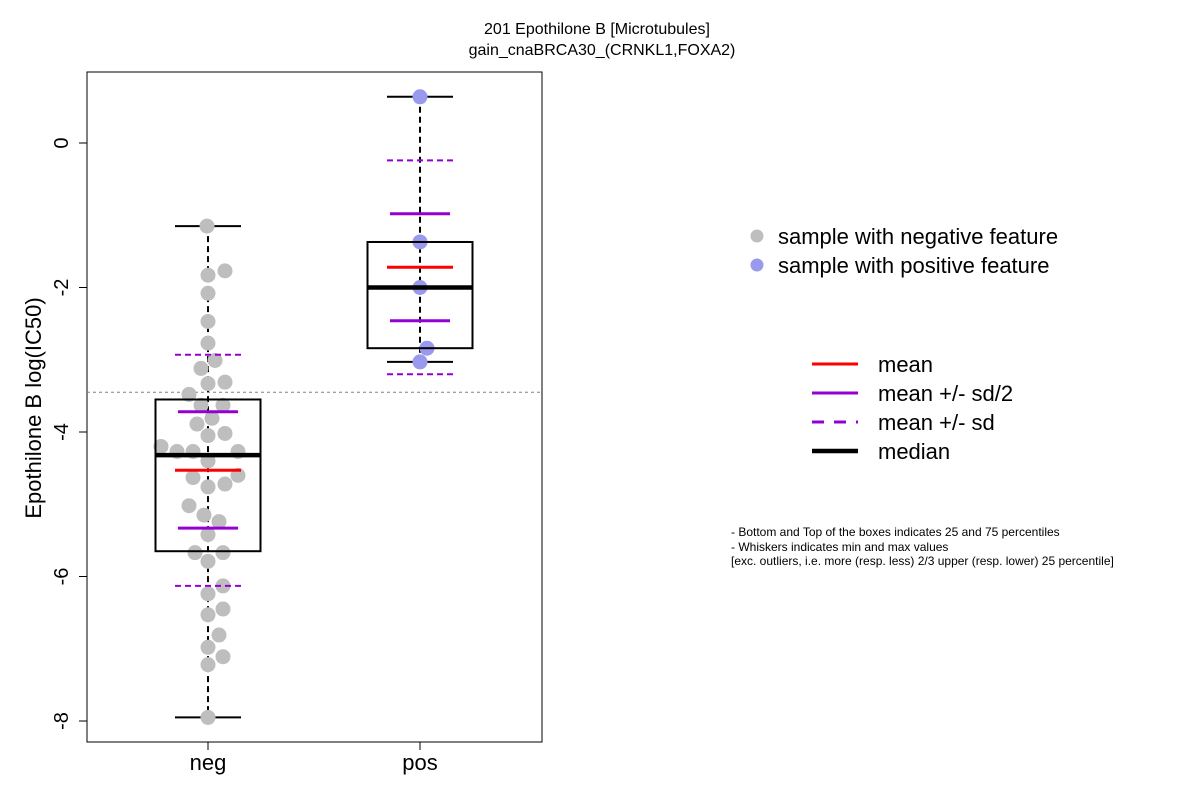 Image resolution: width=1200 pixels, height=800 pixels. Describe the element at coordinates (839, 547) in the screenshot. I see `note-line-2: - Whiskers indicates min and max values` at that location.